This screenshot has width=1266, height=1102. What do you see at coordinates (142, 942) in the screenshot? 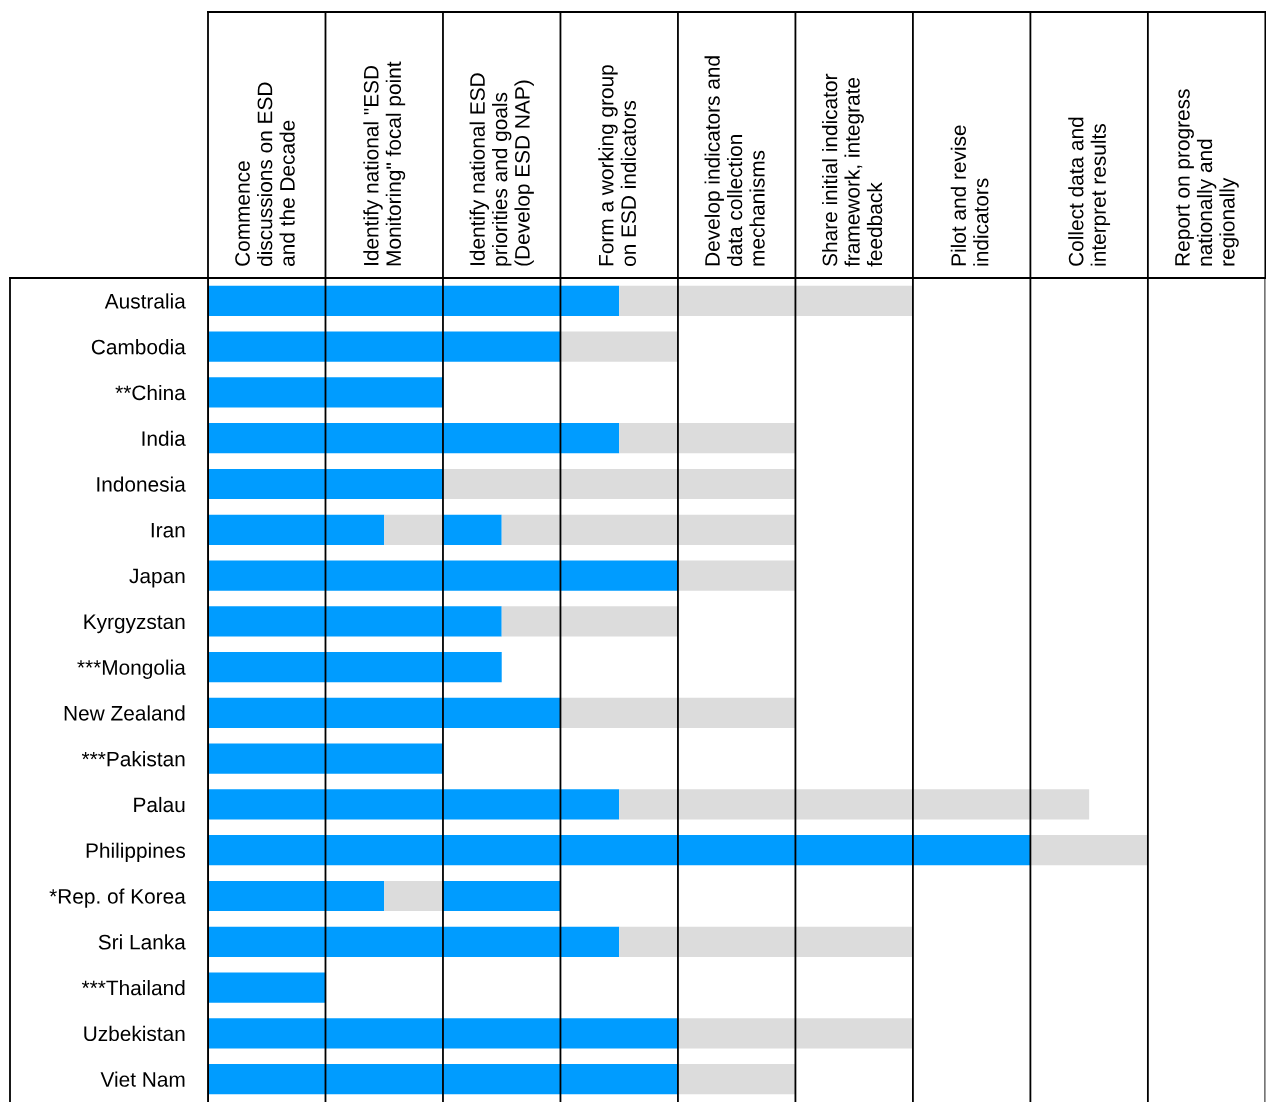
I see `y-tick-label: Sri Lanka` at bounding box center [142, 942].